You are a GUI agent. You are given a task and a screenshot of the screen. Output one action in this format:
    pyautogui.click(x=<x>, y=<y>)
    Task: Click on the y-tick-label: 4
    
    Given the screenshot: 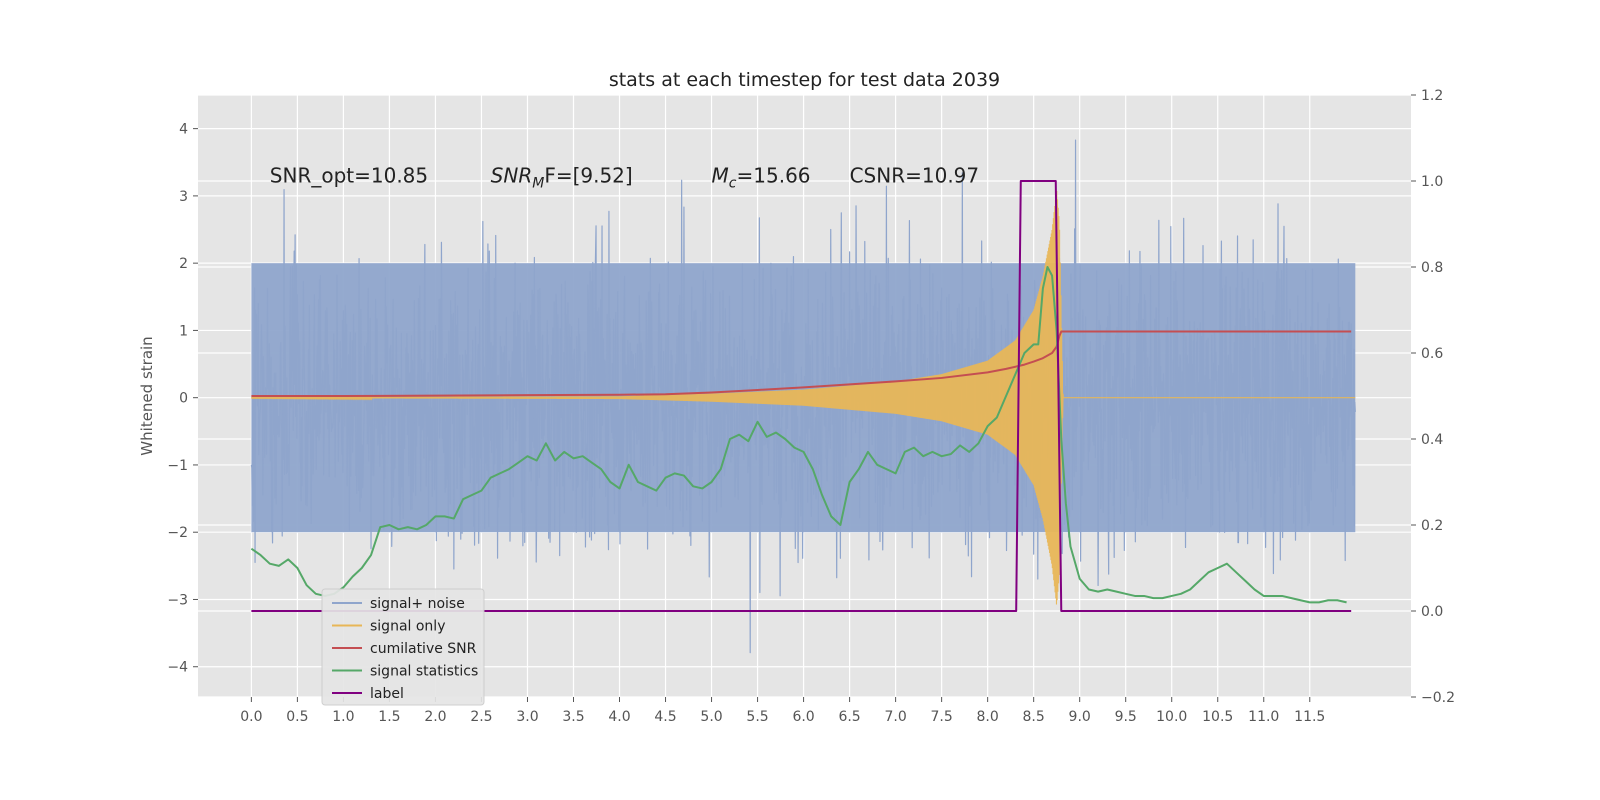 What is the action you would take?
    pyautogui.click(x=183, y=130)
    